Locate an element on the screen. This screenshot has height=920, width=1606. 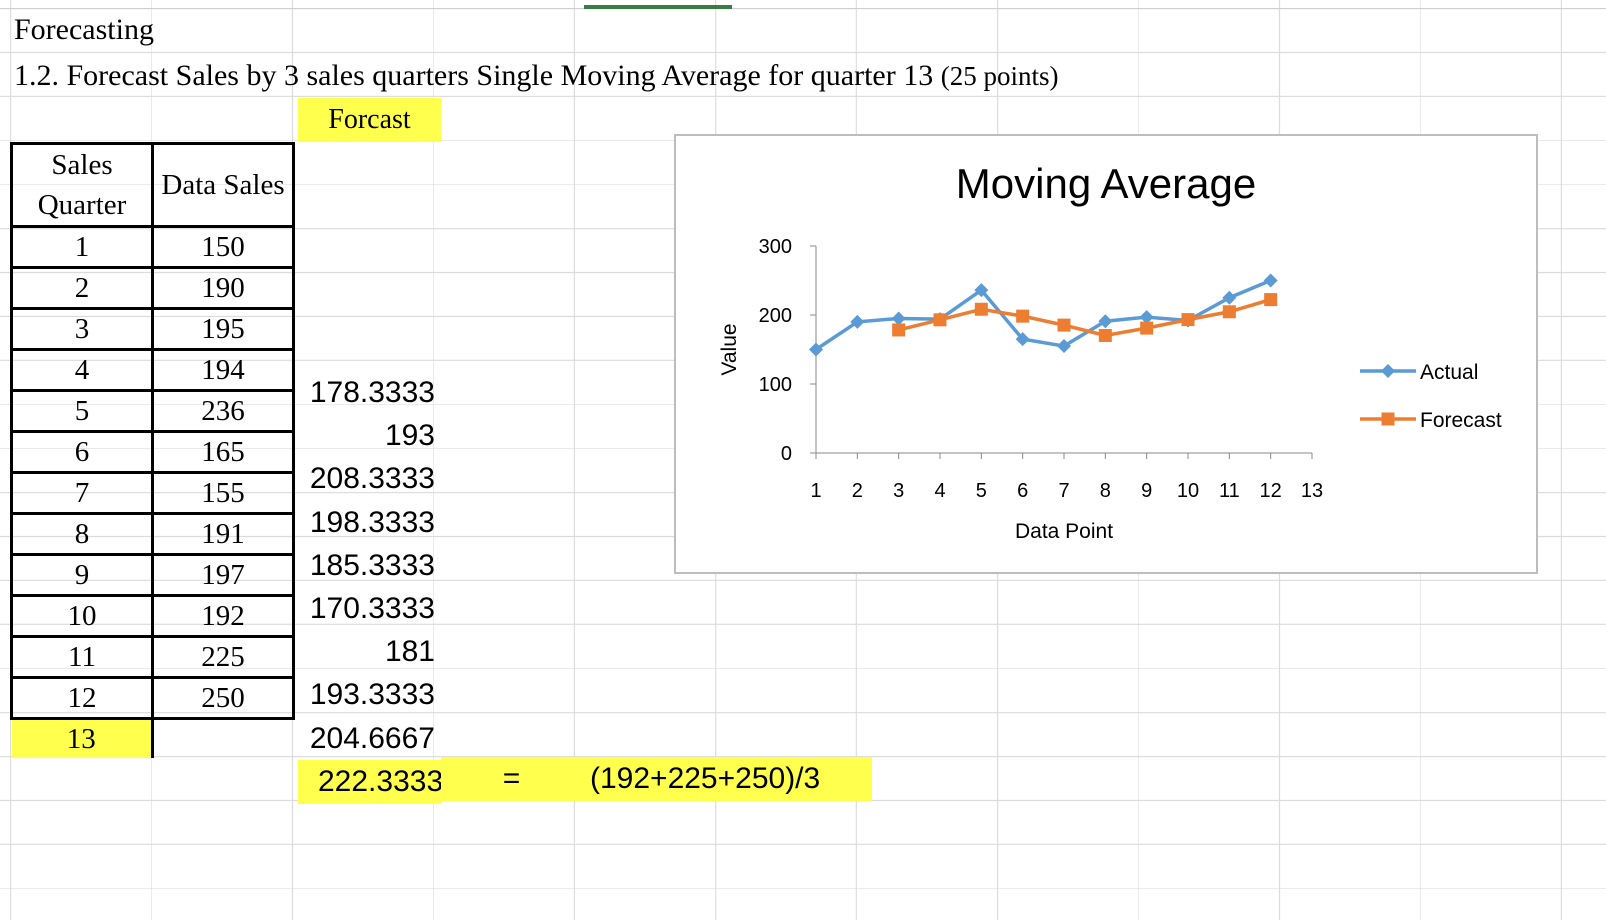
x-tick-label: 6 is located at coordinates (1022, 491).